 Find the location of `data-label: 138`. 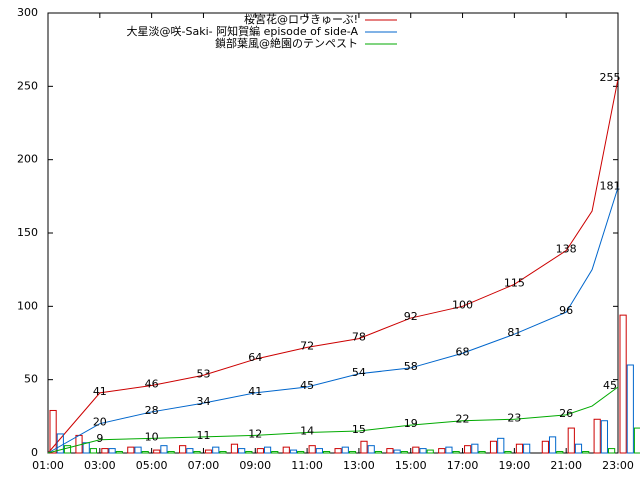

data-label: 138 is located at coordinates (566, 249).